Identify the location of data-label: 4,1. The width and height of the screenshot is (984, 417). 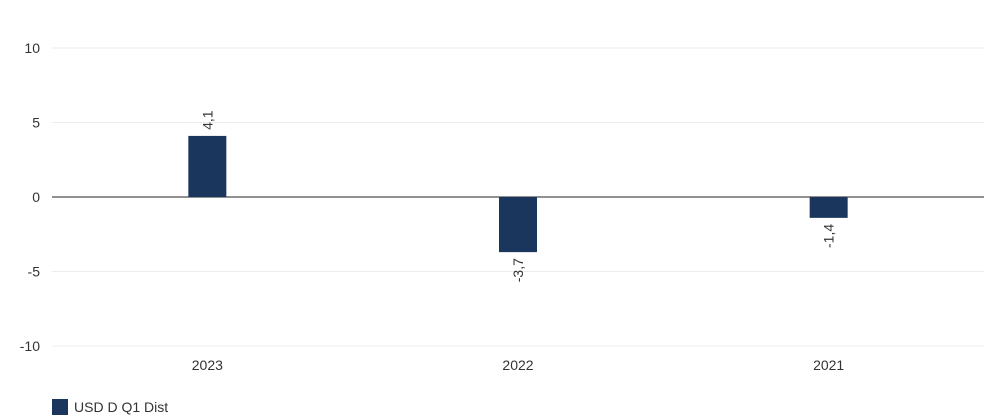
(207, 120).